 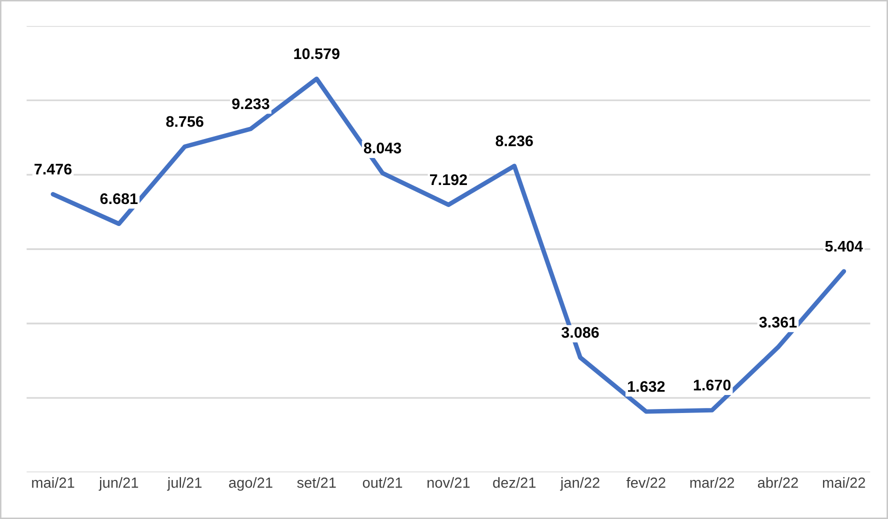 What do you see at coordinates (449, 482) in the screenshot?
I see `x-tick-label: nov/21` at bounding box center [449, 482].